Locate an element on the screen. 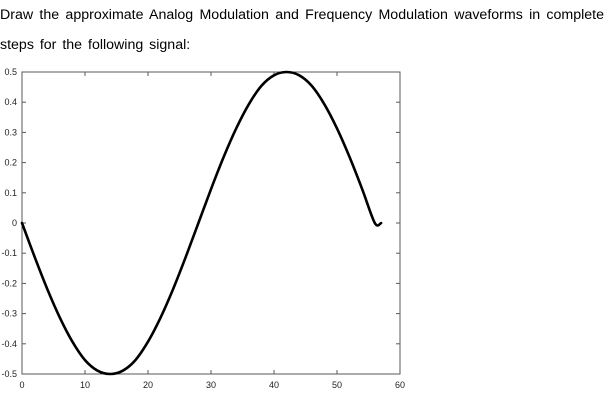 The width and height of the screenshot is (608, 400). x-tick-label: 60 is located at coordinates (400, 385).